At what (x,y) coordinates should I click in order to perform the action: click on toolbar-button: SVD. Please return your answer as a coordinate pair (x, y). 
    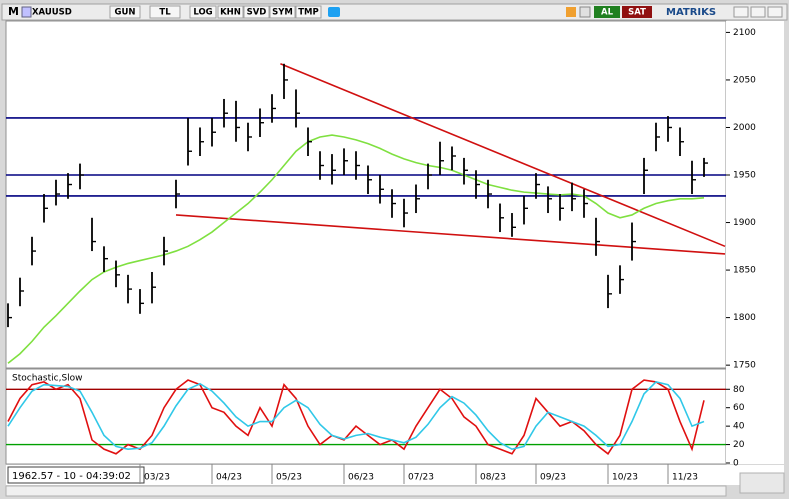
    Looking at the image, I should click on (257, 13).